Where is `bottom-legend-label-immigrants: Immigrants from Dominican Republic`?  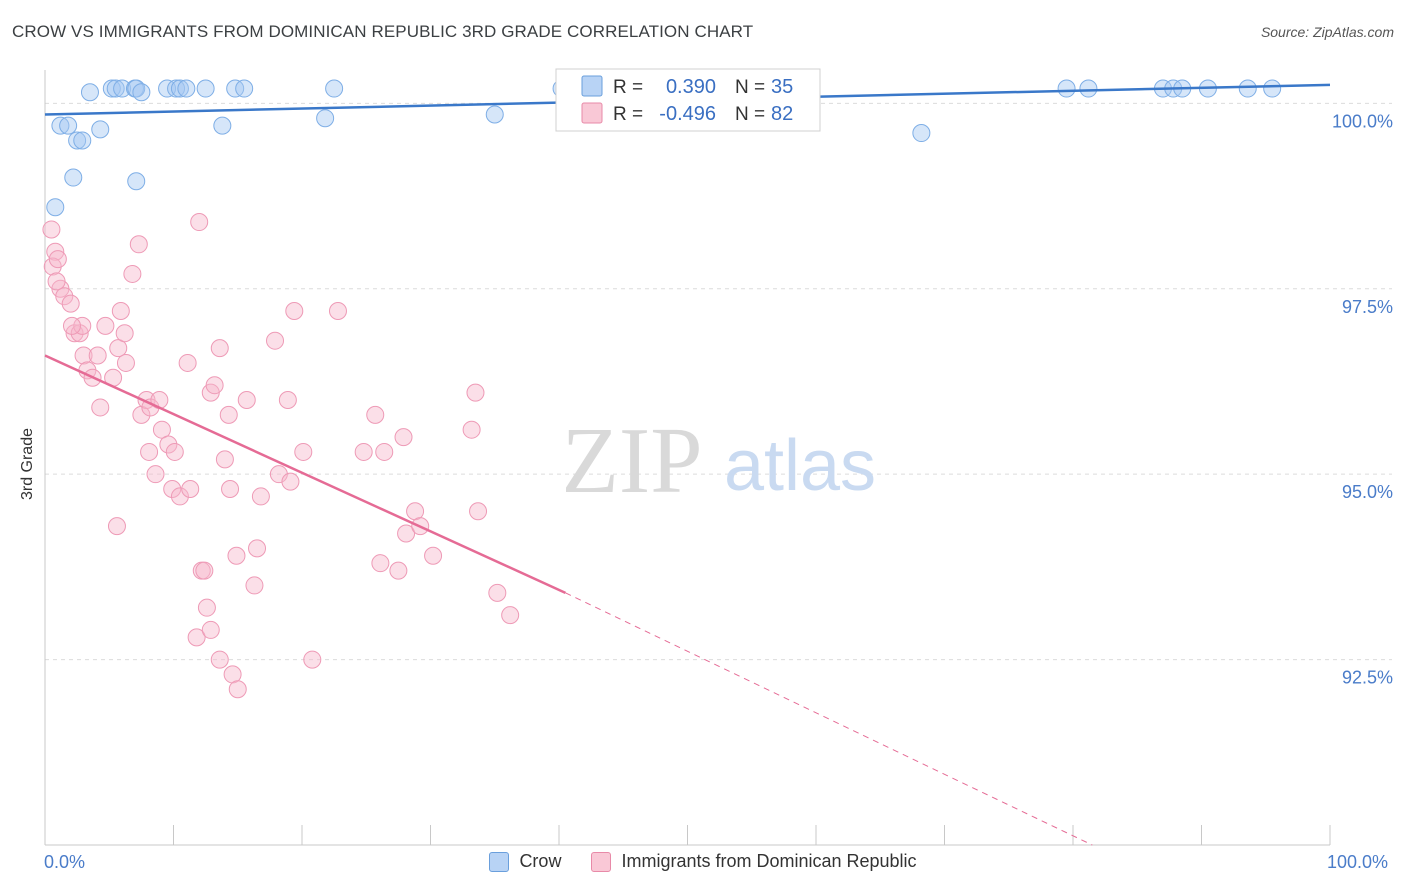 bottom-legend-label-immigrants: Immigrants from Dominican Republic is located at coordinates (769, 861).